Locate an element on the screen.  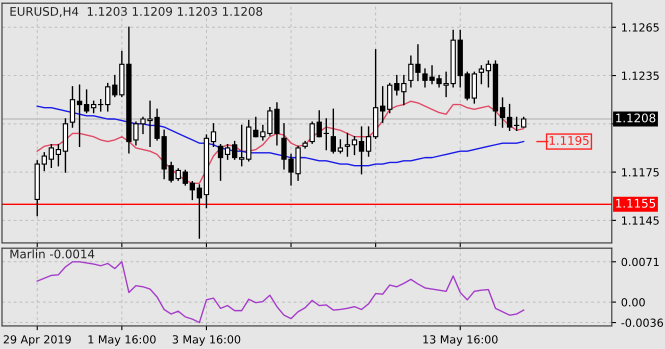
y-tick-label: 1.1235 is located at coordinates (640, 76).